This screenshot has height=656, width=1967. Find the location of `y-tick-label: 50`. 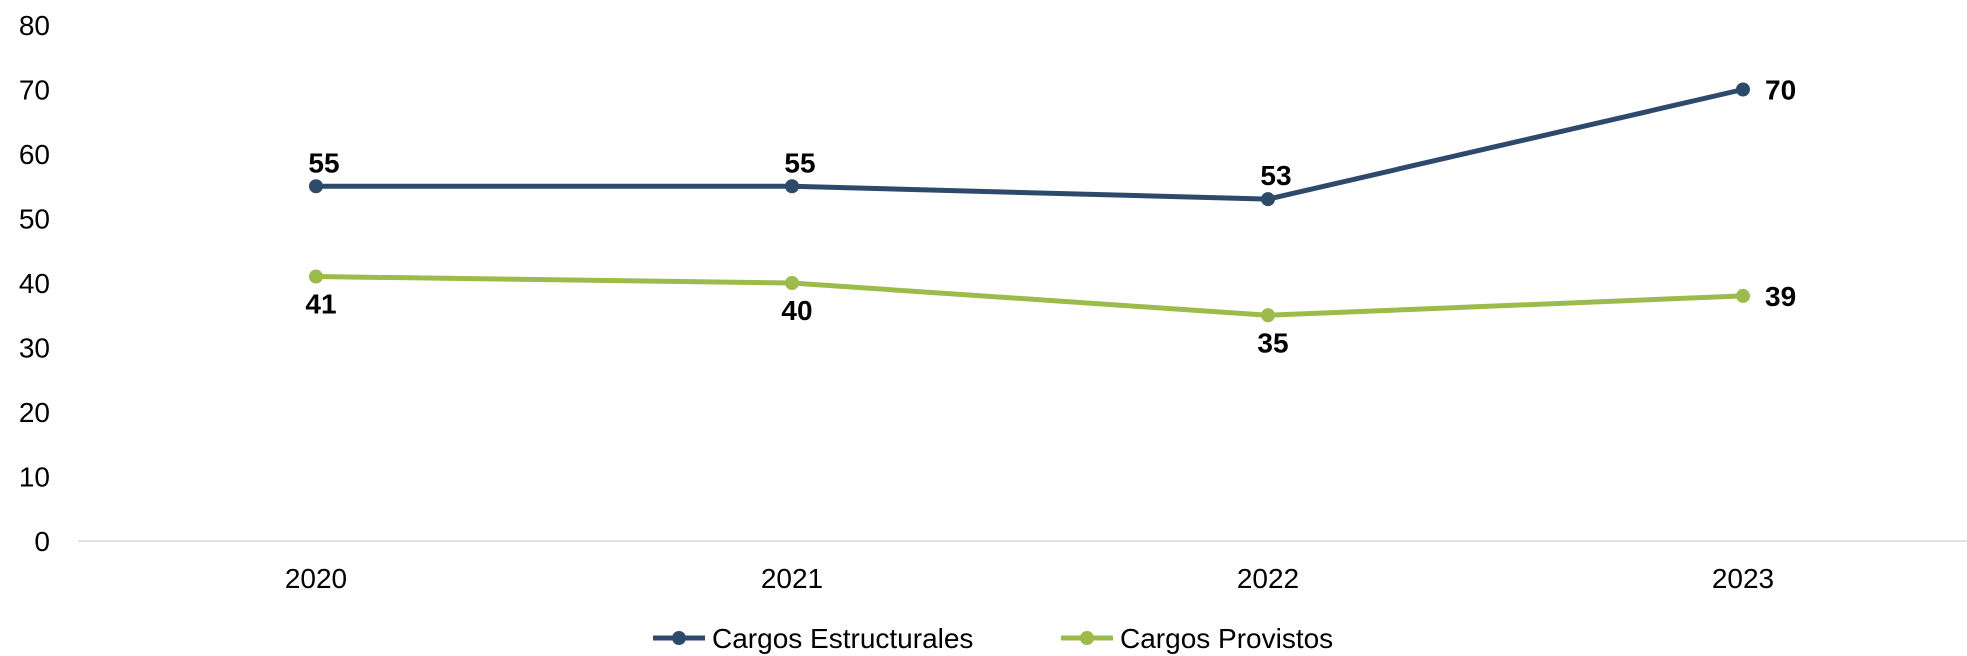

y-tick-label: 50 is located at coordinates (34, 219).